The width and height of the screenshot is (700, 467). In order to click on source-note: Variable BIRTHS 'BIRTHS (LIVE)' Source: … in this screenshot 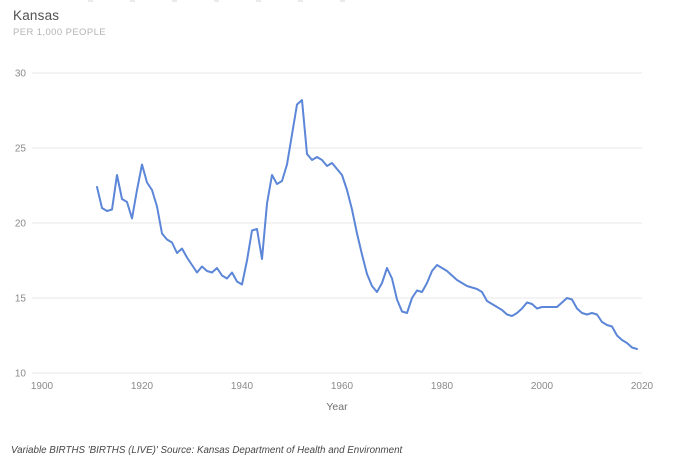, I will do `click(207, 450)`.